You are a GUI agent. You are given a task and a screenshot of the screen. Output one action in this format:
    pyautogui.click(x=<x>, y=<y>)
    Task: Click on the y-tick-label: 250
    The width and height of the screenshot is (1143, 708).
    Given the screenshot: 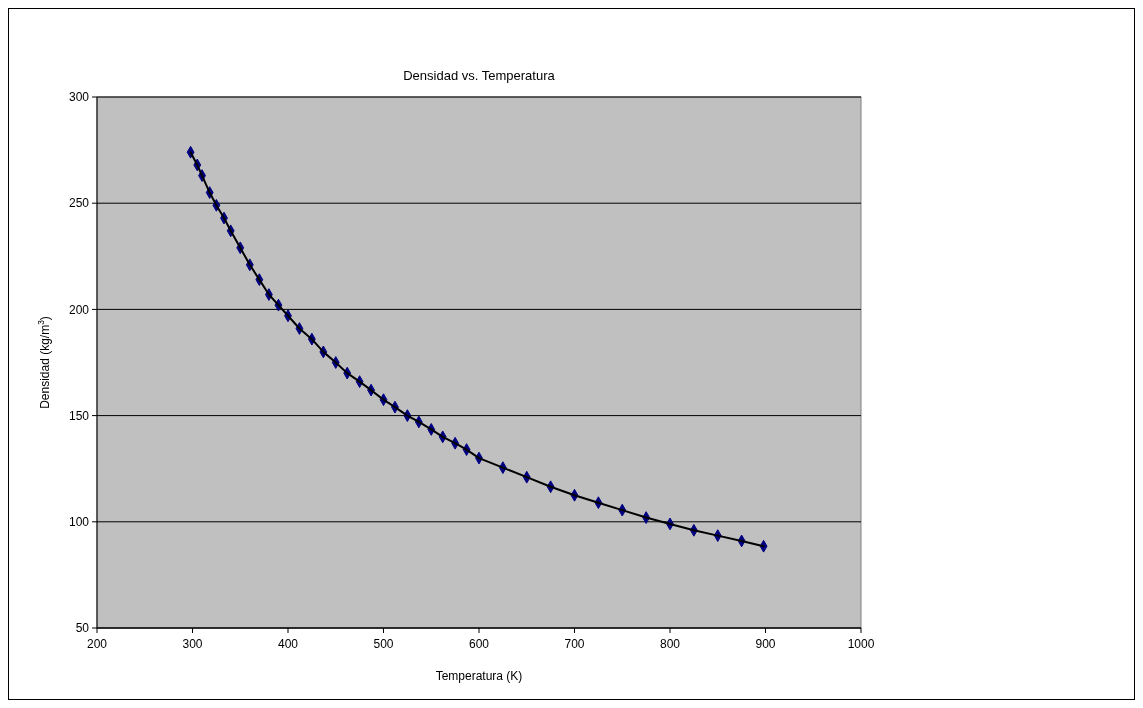 What is the action you would take?
    pyautogui.click(x=79, y=203)
    